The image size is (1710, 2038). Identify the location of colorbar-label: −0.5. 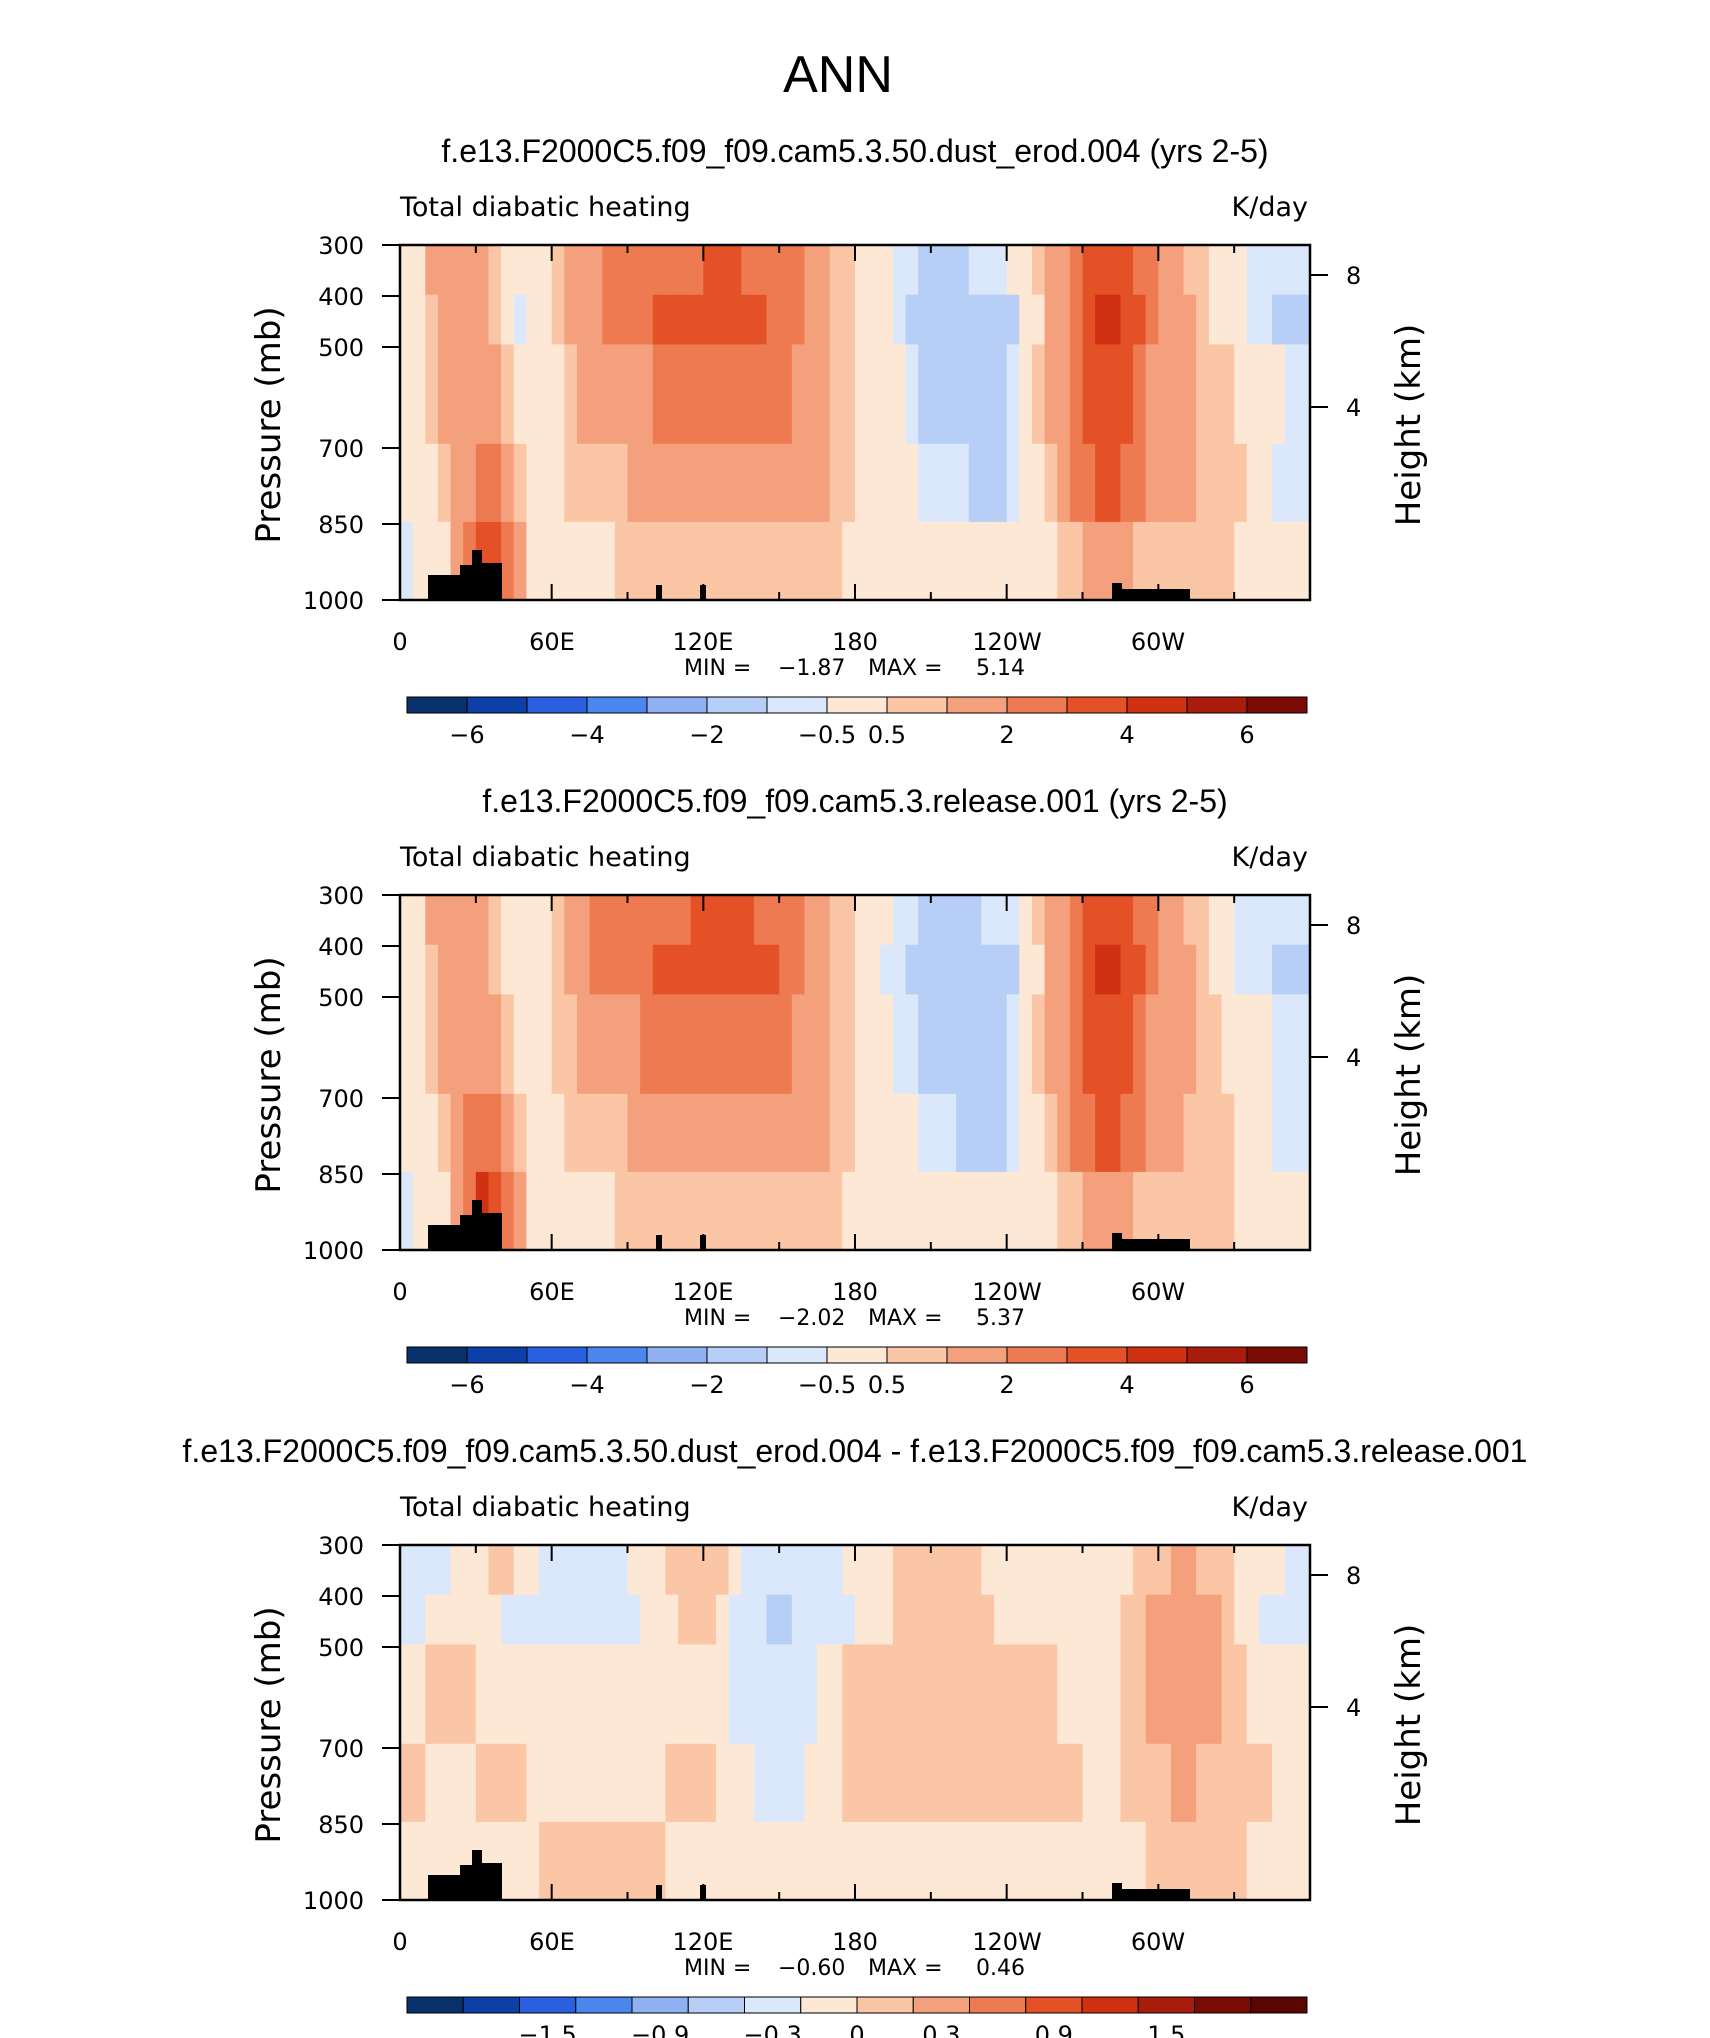
(827, 735).